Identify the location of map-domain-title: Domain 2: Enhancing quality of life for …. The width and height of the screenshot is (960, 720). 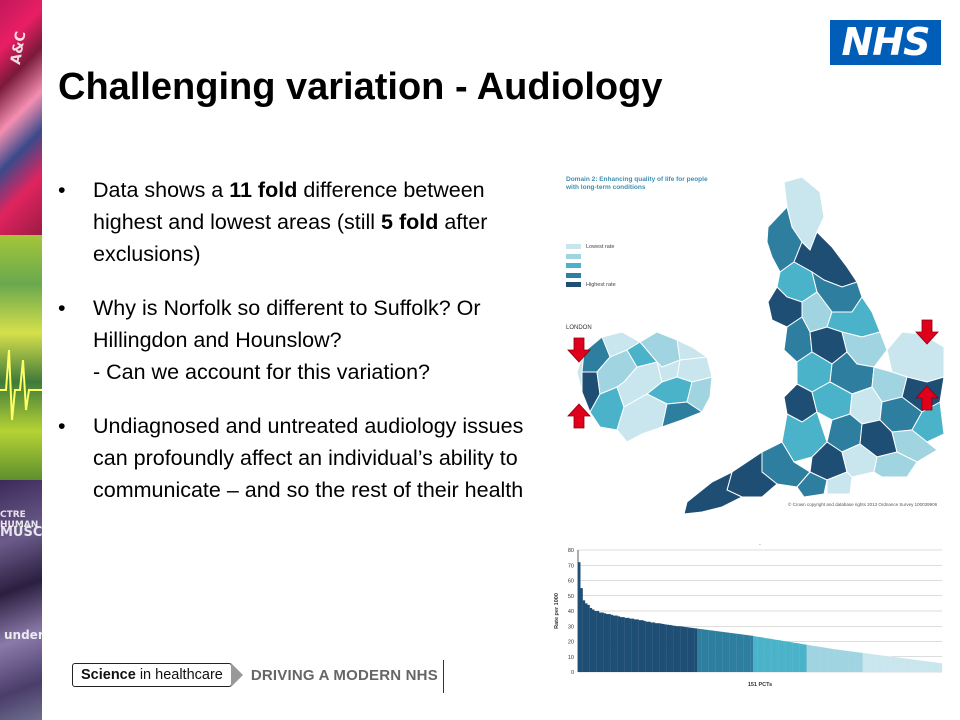
(637, 183).